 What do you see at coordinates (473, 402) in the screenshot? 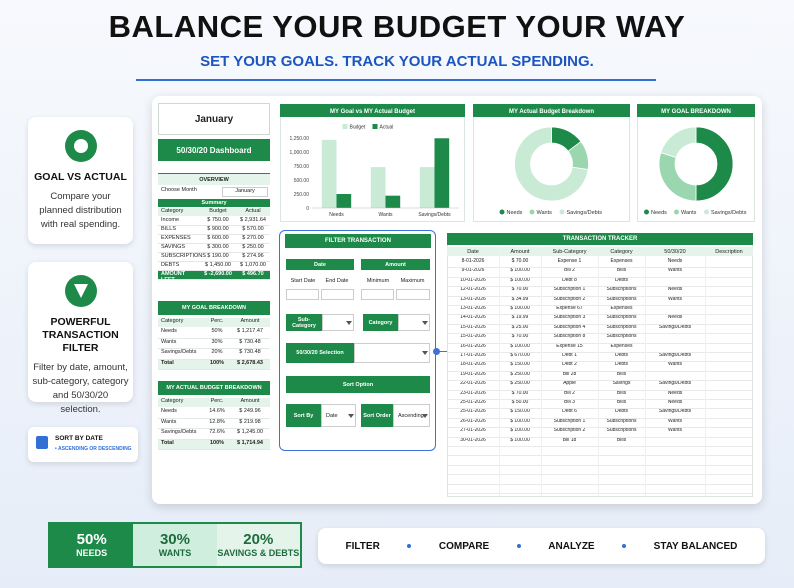
I see `table-cell: 25-01-2026` at bounding box center [473, 402].